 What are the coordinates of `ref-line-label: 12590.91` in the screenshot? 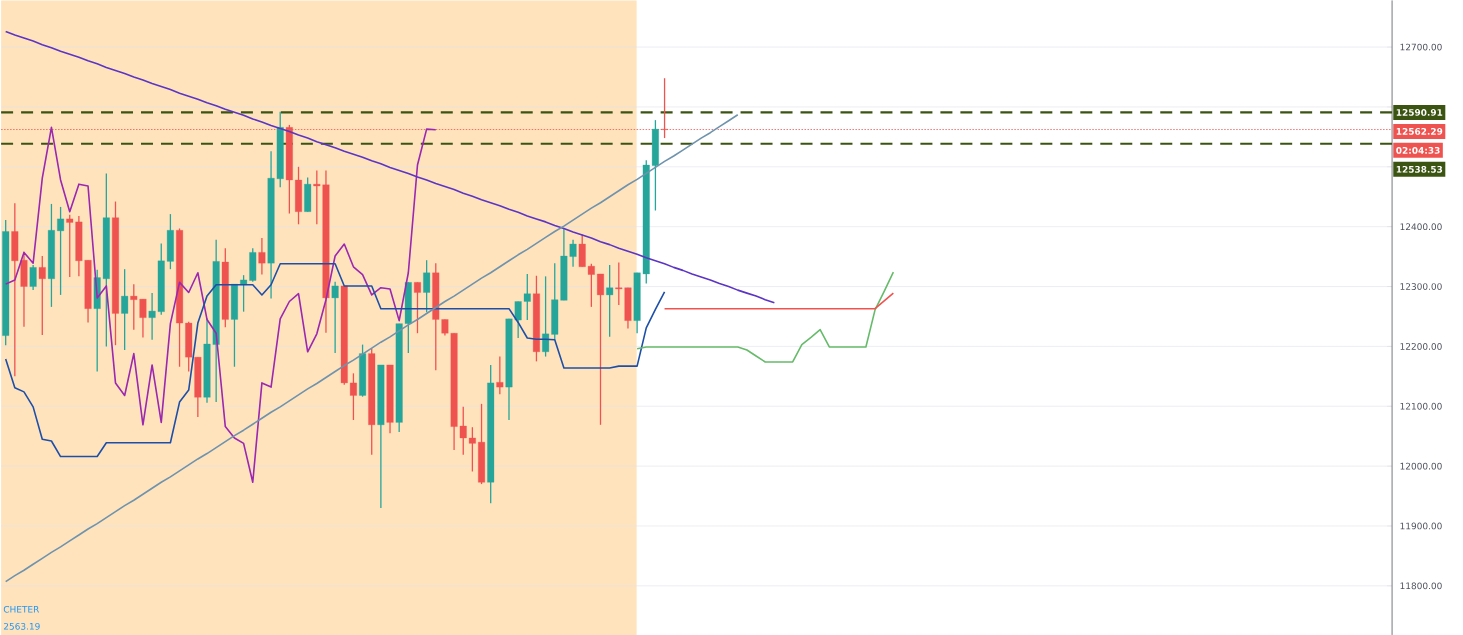 It's located at (1419, 112).